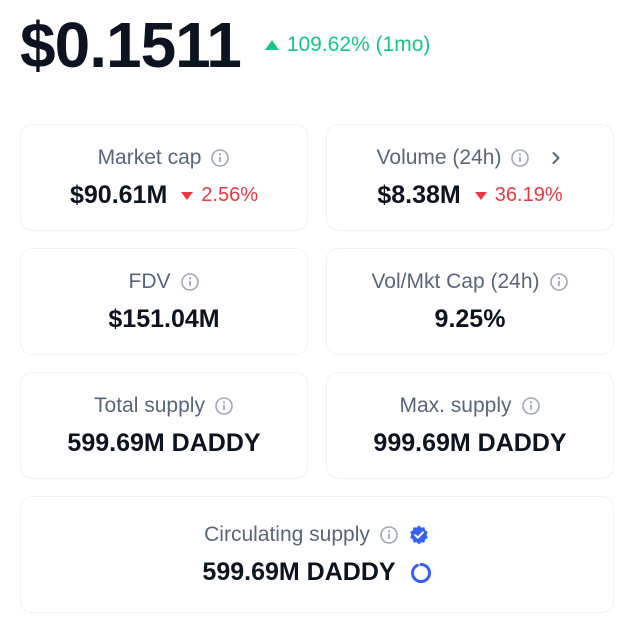  Describe the element at coordinates (470, 177) in the screenshot. I see `volume-24h-card: Volume (24h) $8.38M 36.19%` at that location.